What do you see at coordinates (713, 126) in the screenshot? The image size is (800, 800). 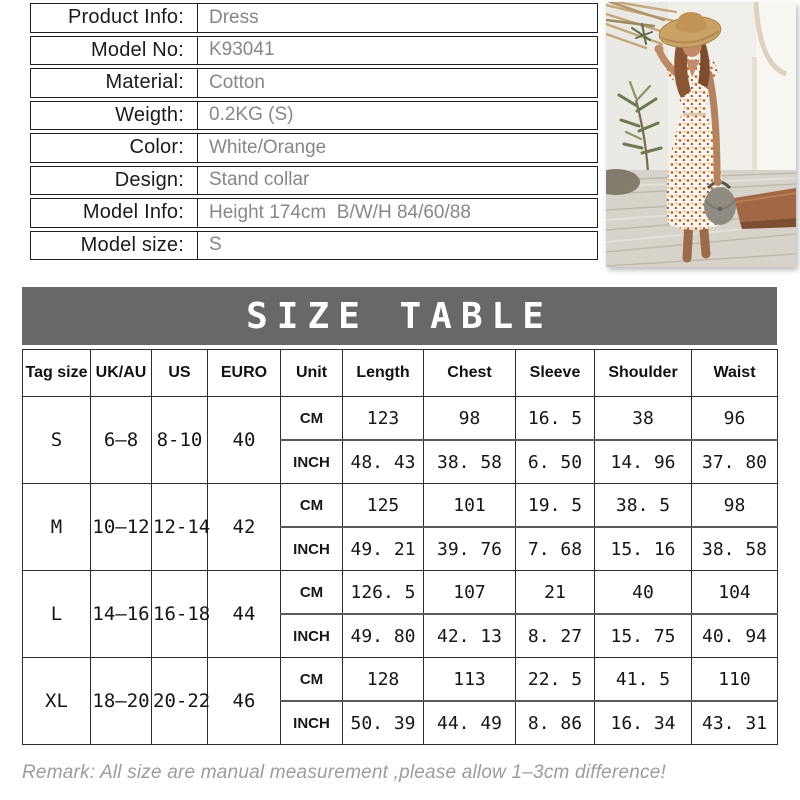 I see `arm` at bounding box center [713, 126].